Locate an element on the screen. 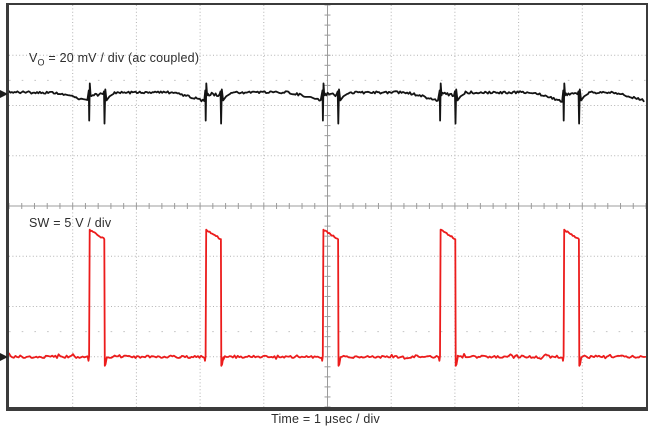 This screenshot has width=651, height=433. sw-trace-label: SW = 5 V / div is located at coordinates (70, 223).